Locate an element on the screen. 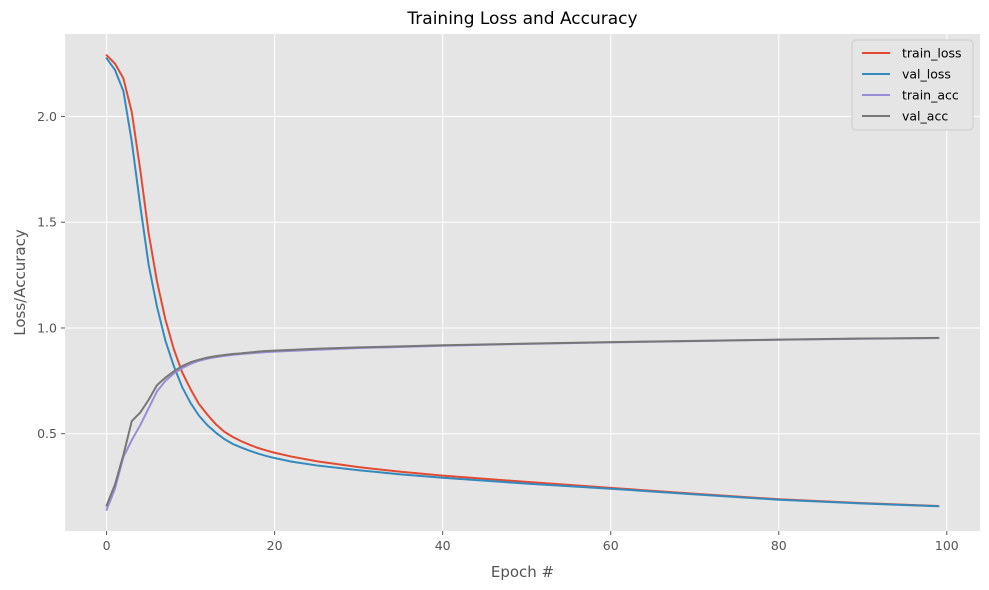 The width and height of the screenshot is (989, 590). x-tick-label: 0 is located at coordinates (107, 545).